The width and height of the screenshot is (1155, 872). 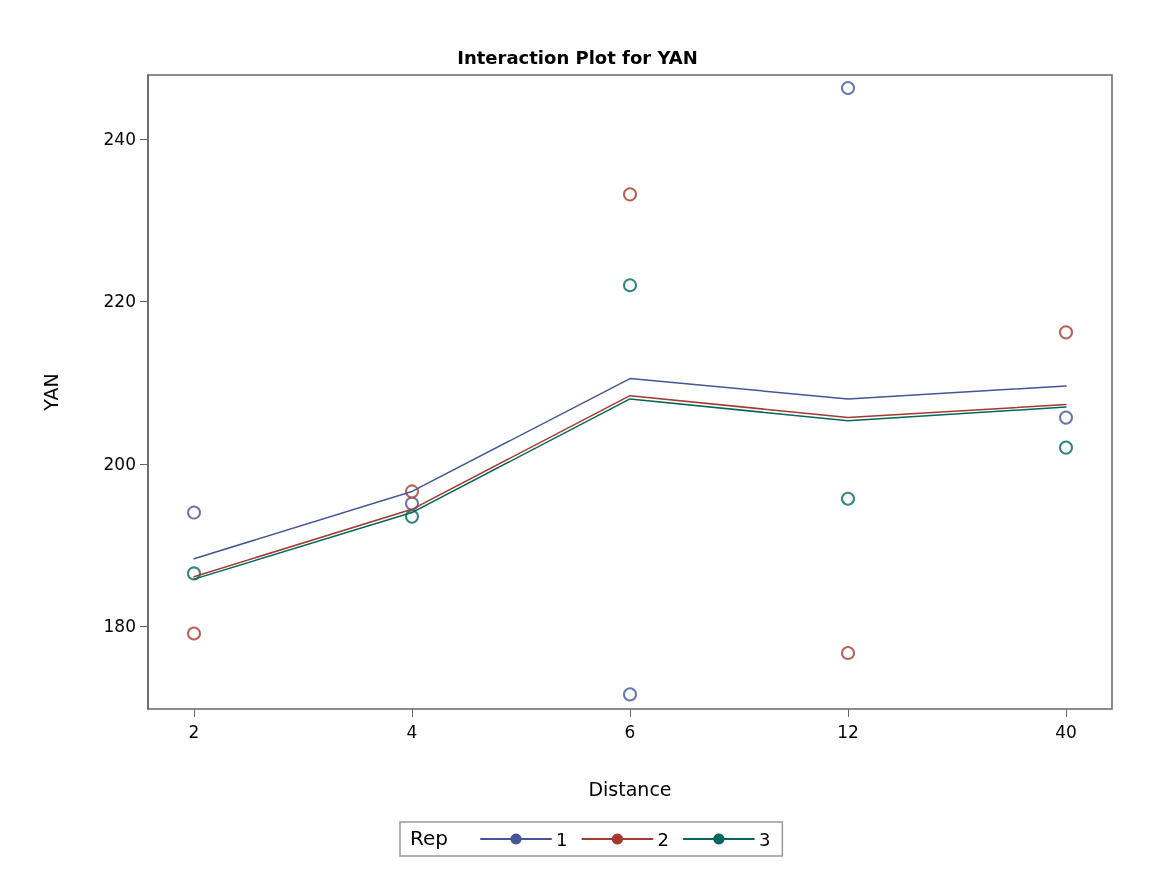 I want to click on x-tick-label: 40, so click(x=1066, y=731).